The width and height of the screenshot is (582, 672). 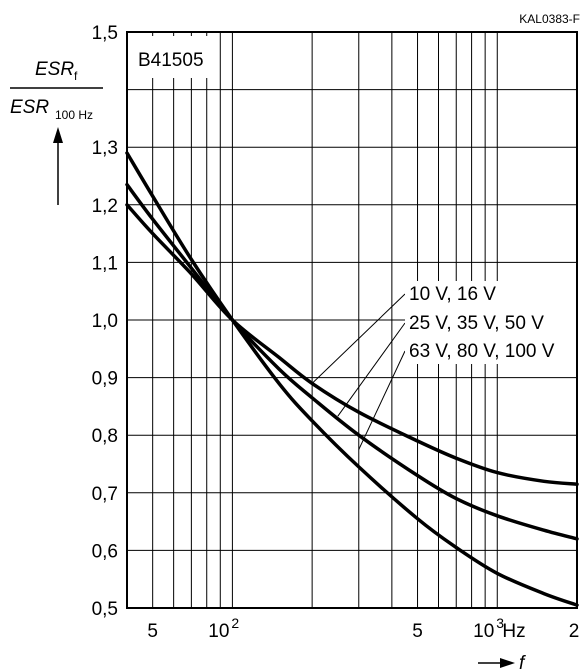 What do you see at coordinates (105, 263) in the screenshot?
I see `y-tick-label: 1,1` at bounding box center [105, 263].